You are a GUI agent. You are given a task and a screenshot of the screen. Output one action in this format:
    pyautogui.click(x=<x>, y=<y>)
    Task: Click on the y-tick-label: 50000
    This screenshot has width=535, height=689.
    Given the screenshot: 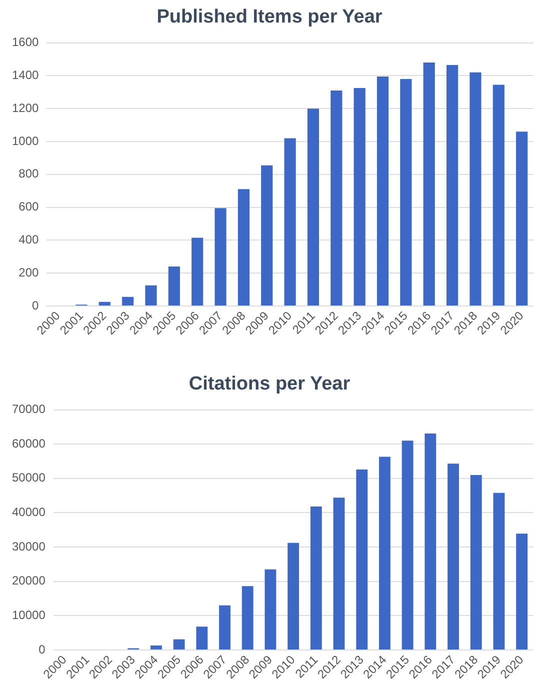 What is the action you would take?
    pyautogui.click(x=29, y=477)
    